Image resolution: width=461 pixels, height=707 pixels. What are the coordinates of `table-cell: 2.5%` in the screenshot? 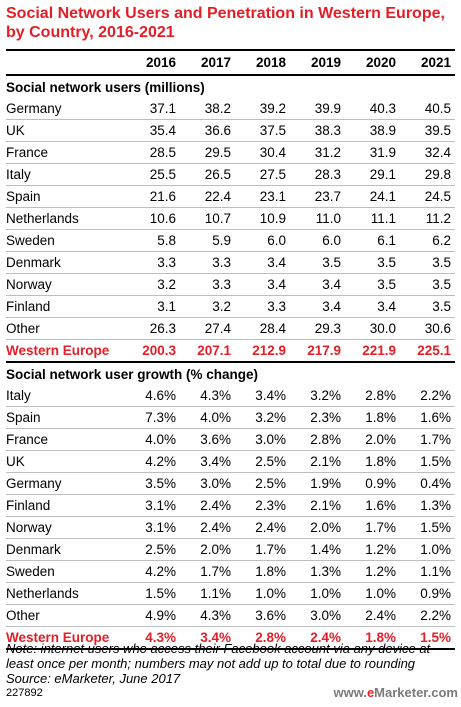 It's located at (152, 549).